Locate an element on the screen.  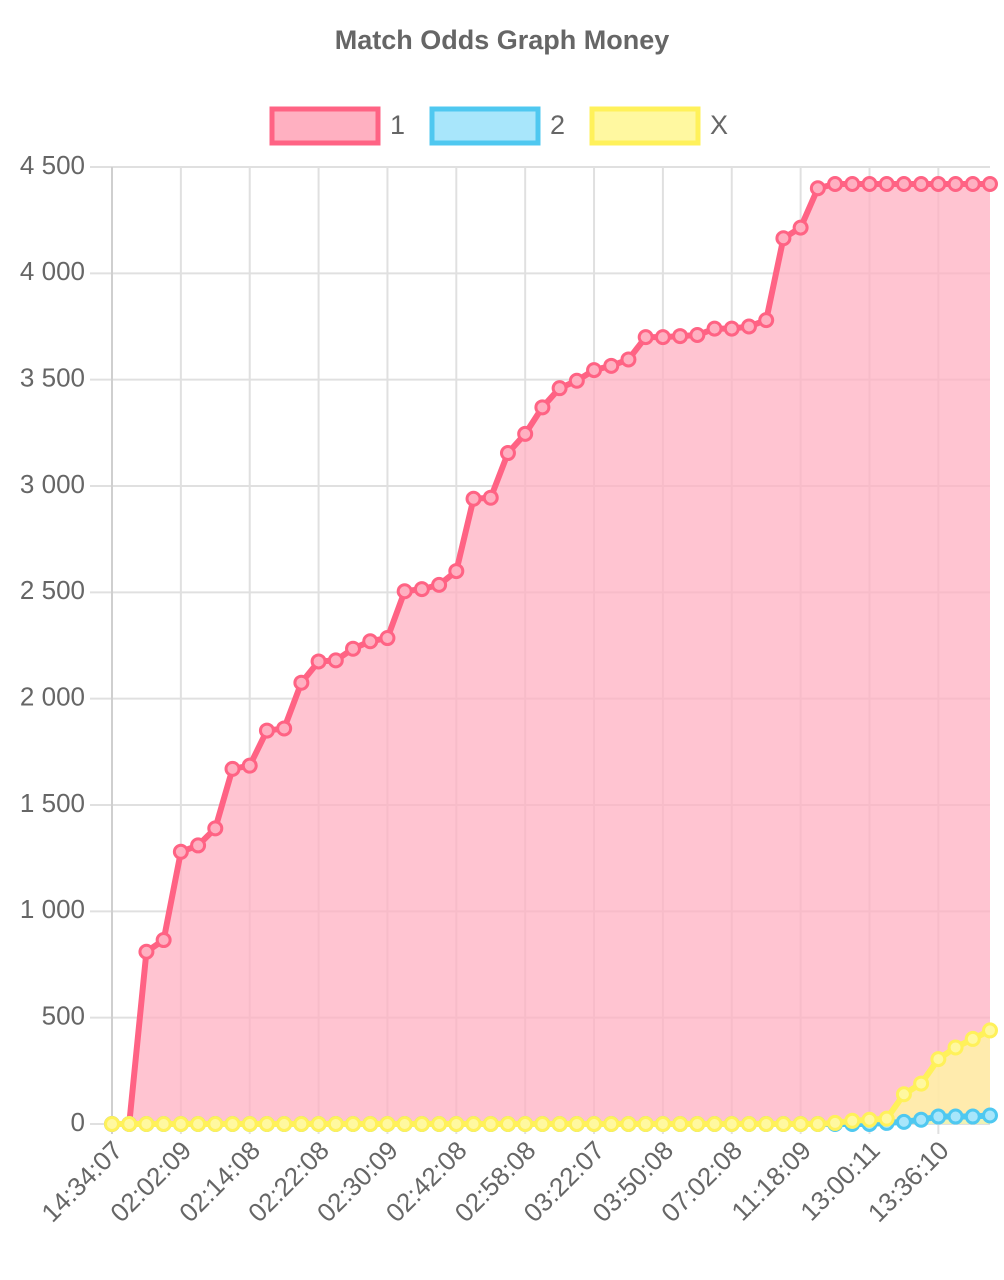
y-tick-label: 4 500 is located at coordinates (52, 165).